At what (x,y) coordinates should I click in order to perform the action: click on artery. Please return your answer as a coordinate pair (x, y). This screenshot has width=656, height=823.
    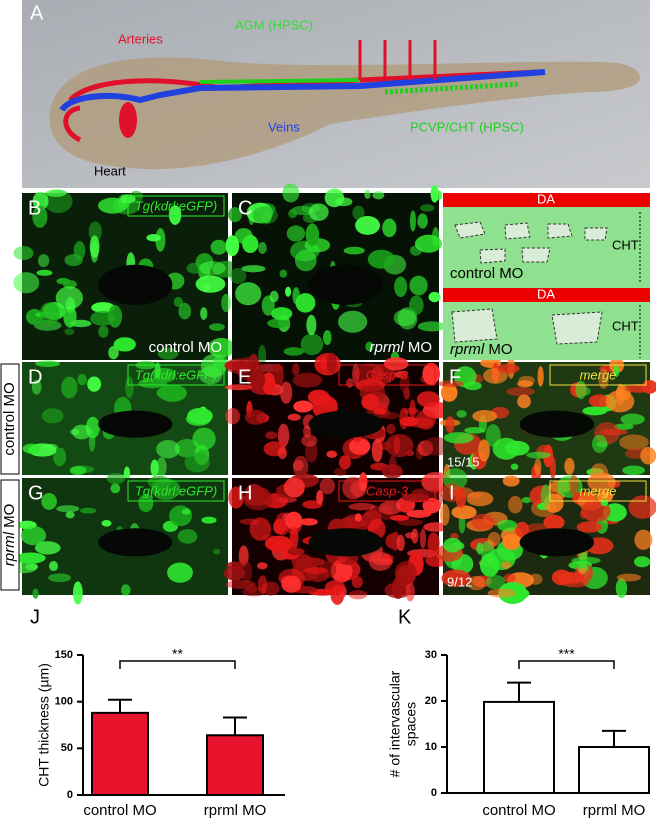
    Looking at the image, I should click on (72, 124).